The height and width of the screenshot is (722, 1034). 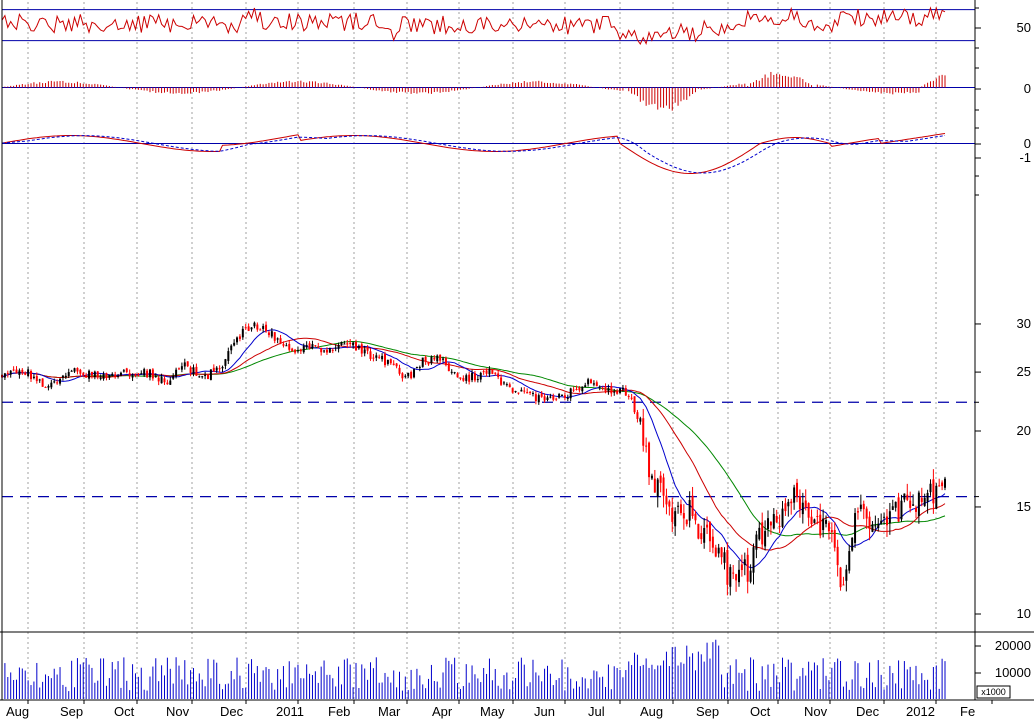 What do you see at coordinates (1024, 371) in the screenshot?
I see `price-tick-25-label: 25` at bounding box center [1024, 371].